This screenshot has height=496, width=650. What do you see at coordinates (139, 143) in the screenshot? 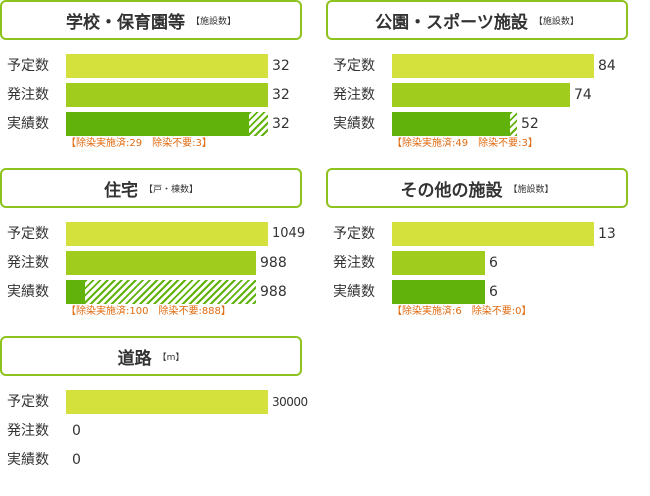
I see `breakdown-note: 【除染実施済:29 除染不要:3】` at bounding box center [139, 143].